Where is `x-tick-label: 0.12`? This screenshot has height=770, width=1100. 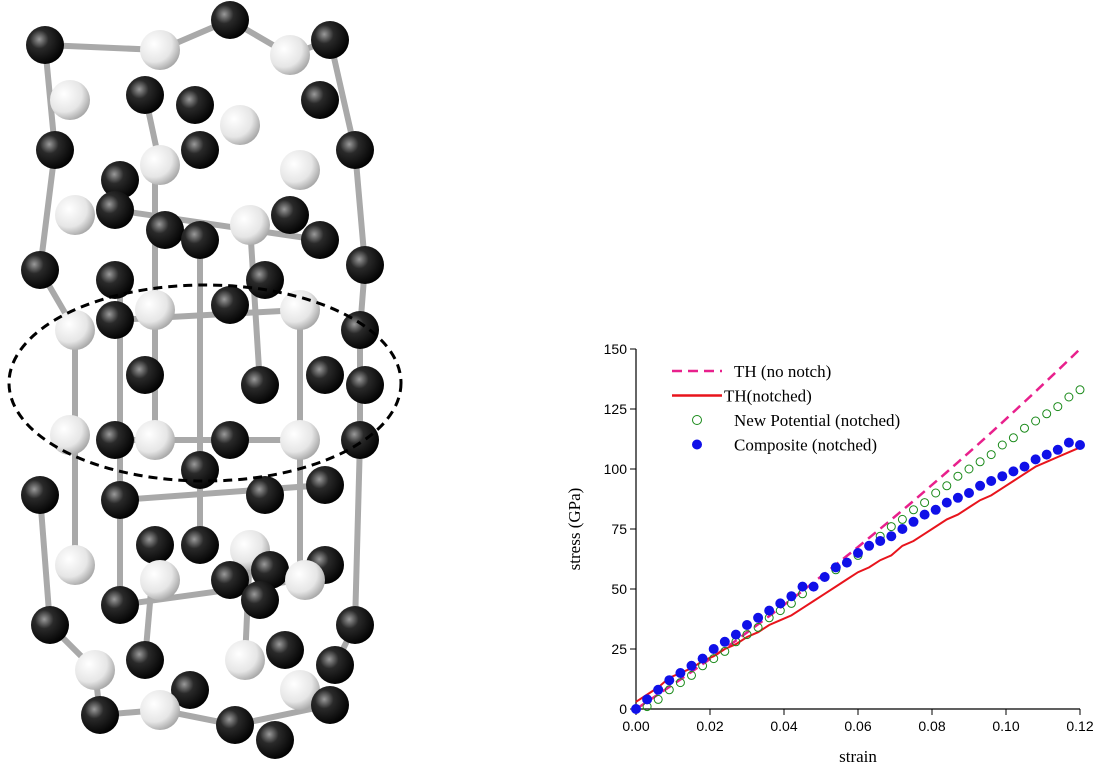 x-tick-label: 0.12 is located at coordinates (1079, 726).